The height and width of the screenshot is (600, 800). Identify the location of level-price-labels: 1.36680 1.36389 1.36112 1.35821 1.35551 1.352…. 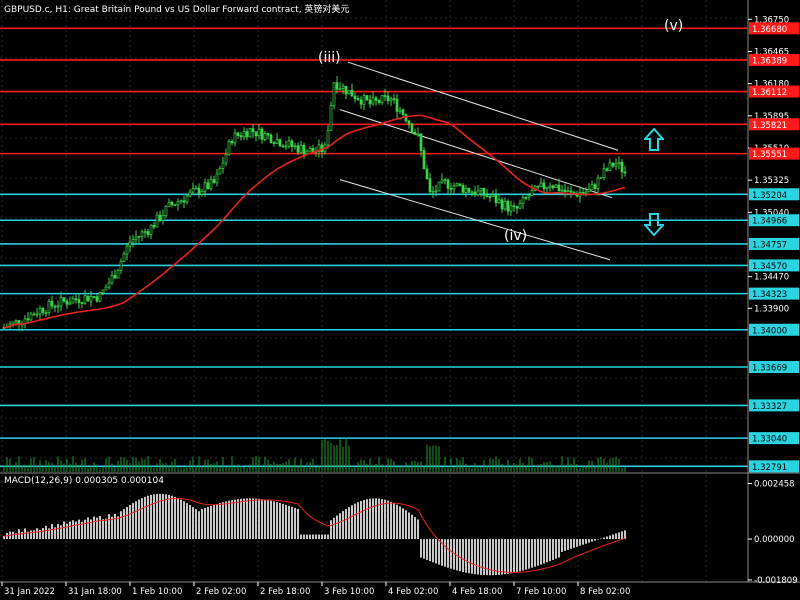
(774, 247).